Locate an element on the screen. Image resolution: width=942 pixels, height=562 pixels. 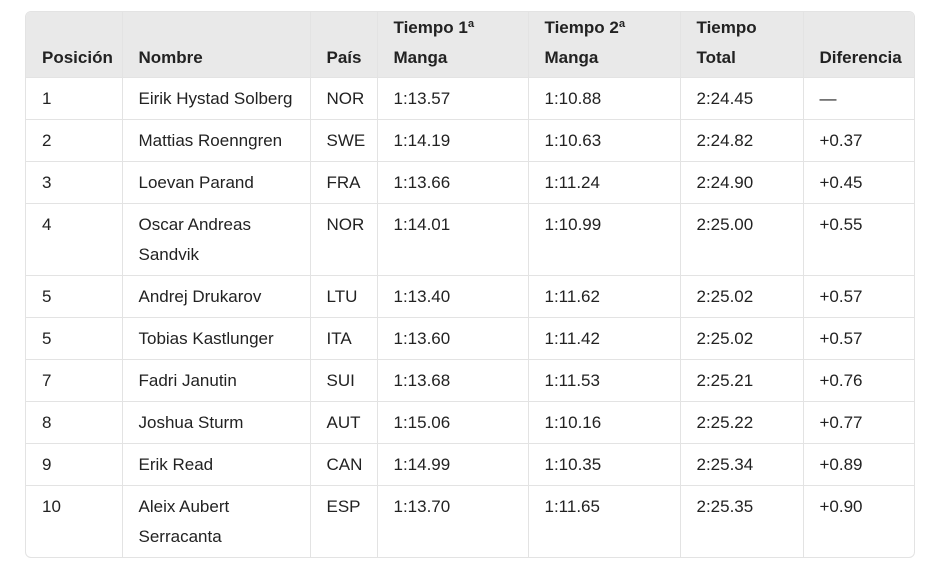
table-cell: 2:25.00 is located at coordinates (742, 239).